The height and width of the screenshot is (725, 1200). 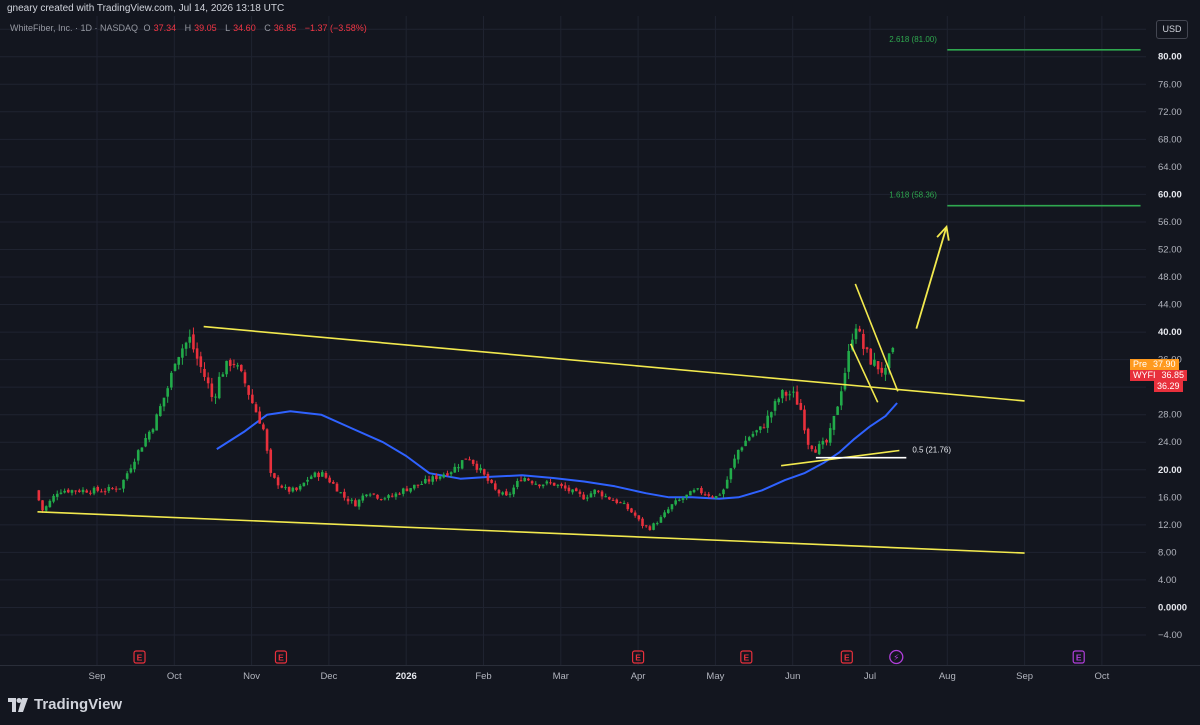 I want to click on currency-button: USD, so click(x=1172, y=29).